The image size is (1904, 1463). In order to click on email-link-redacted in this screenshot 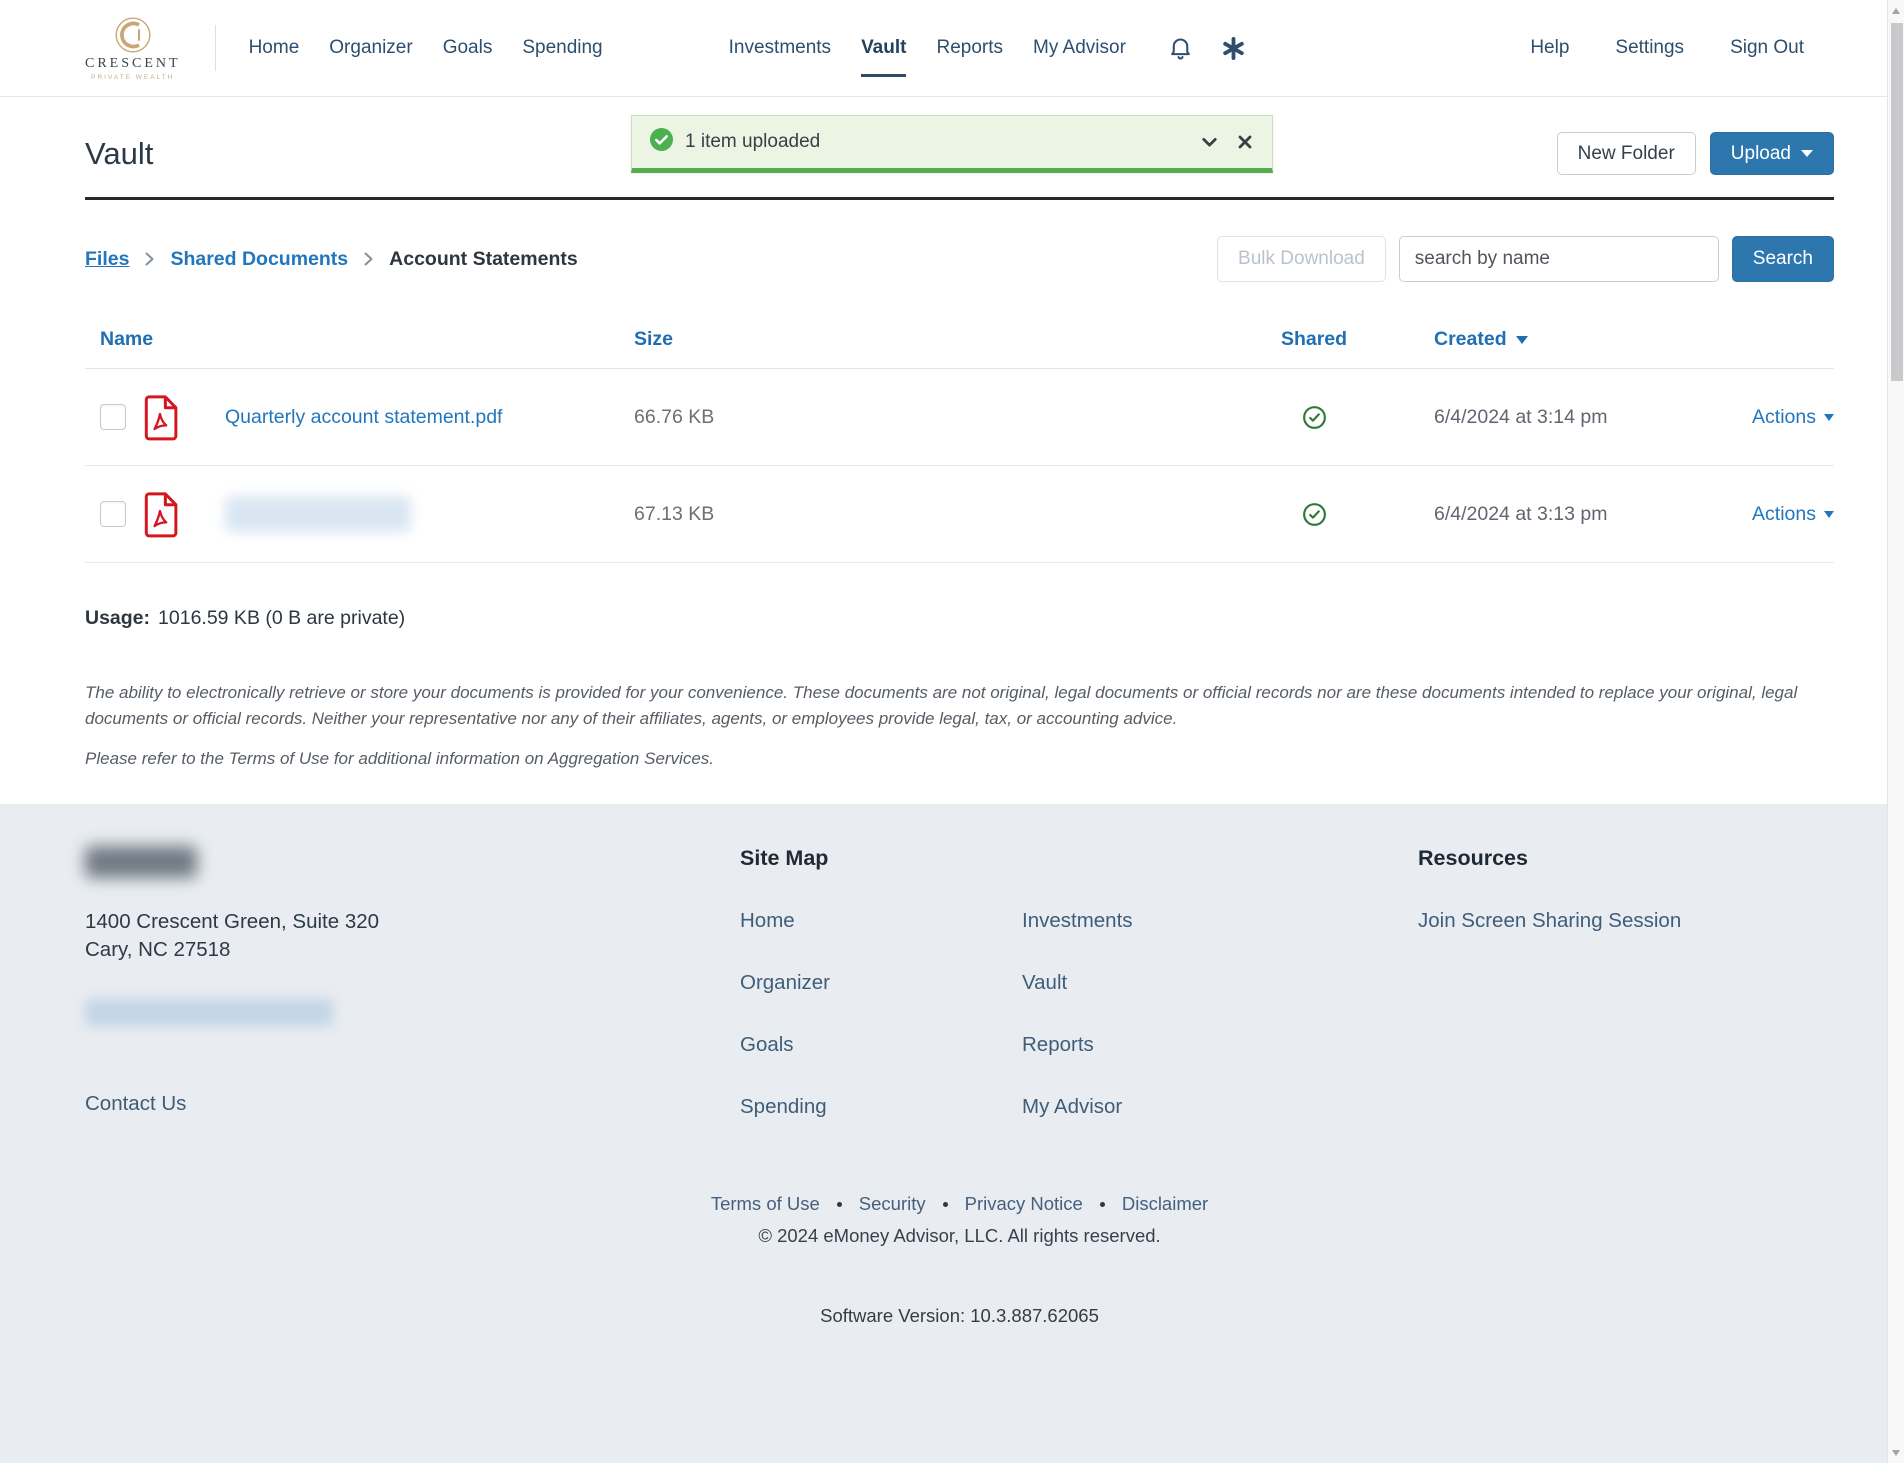, I will do `click(209, 1012)`.